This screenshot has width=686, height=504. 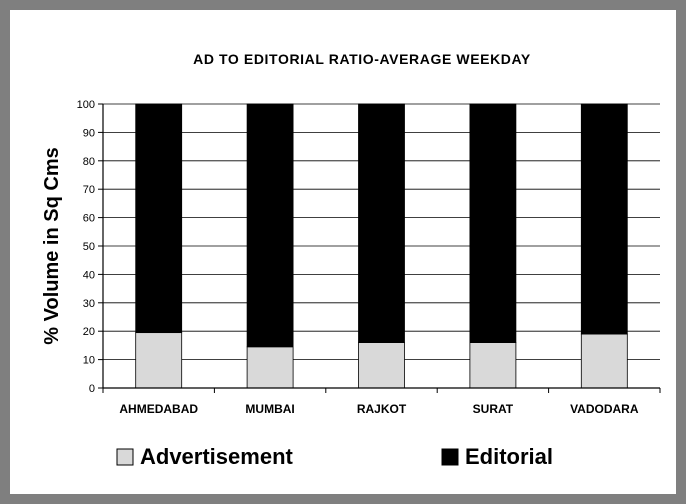 What do you see at coordinates (92, 389) in the screenshot?
I see `y-tick-label: 0` at bounding box center [92, 389].